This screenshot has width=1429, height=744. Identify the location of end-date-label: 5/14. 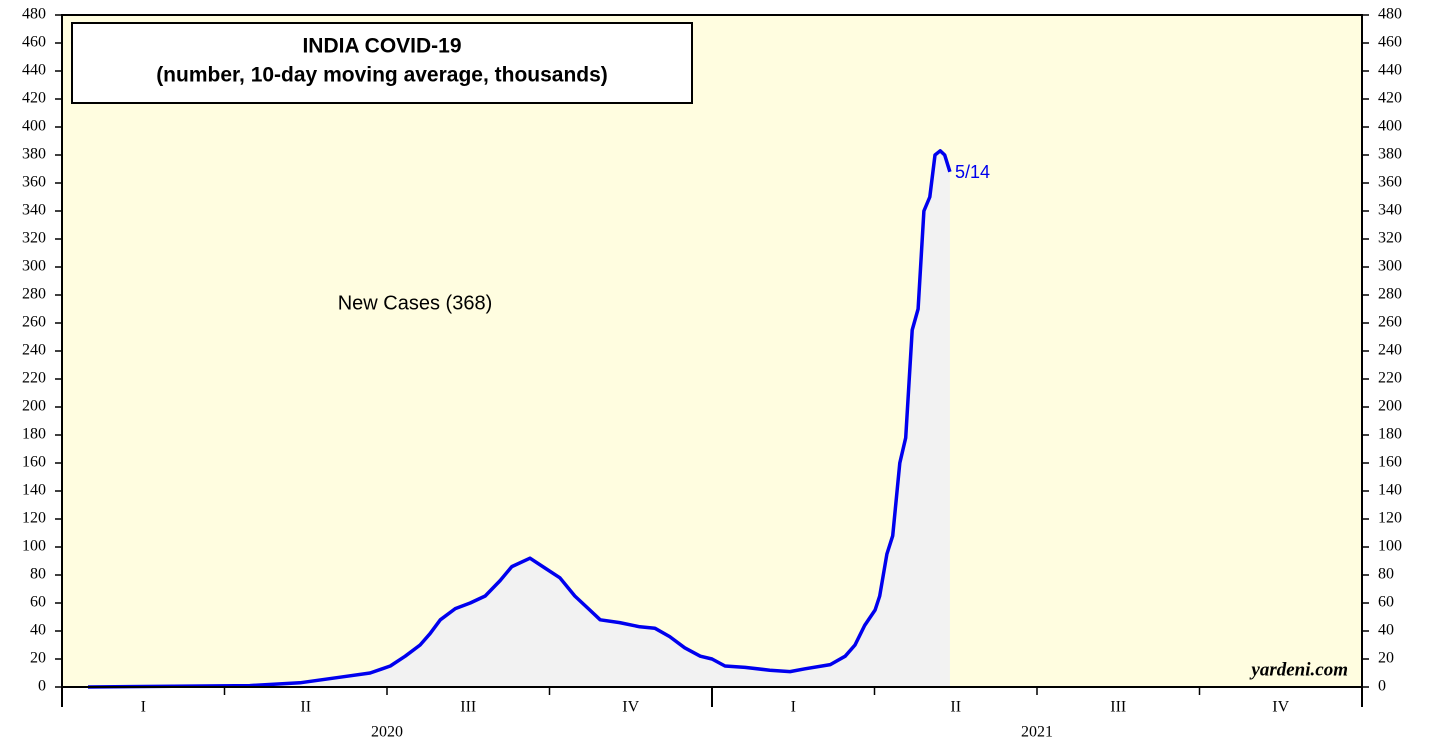
(972, 172).